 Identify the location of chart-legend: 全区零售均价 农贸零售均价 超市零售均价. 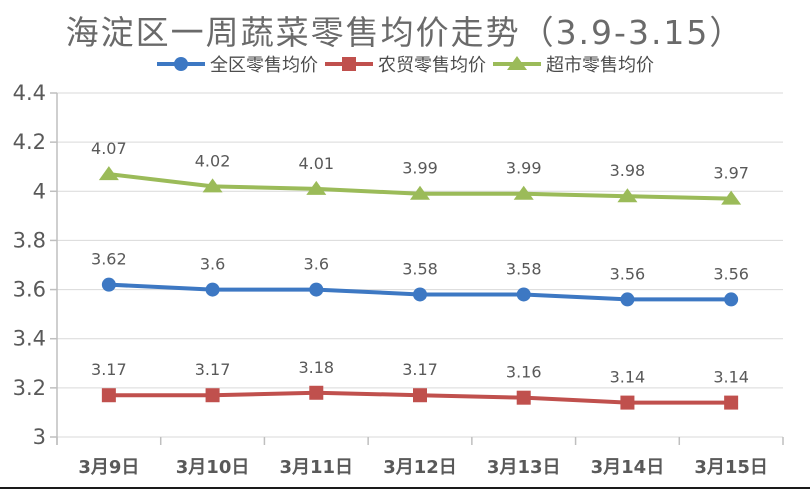
(405, 64).